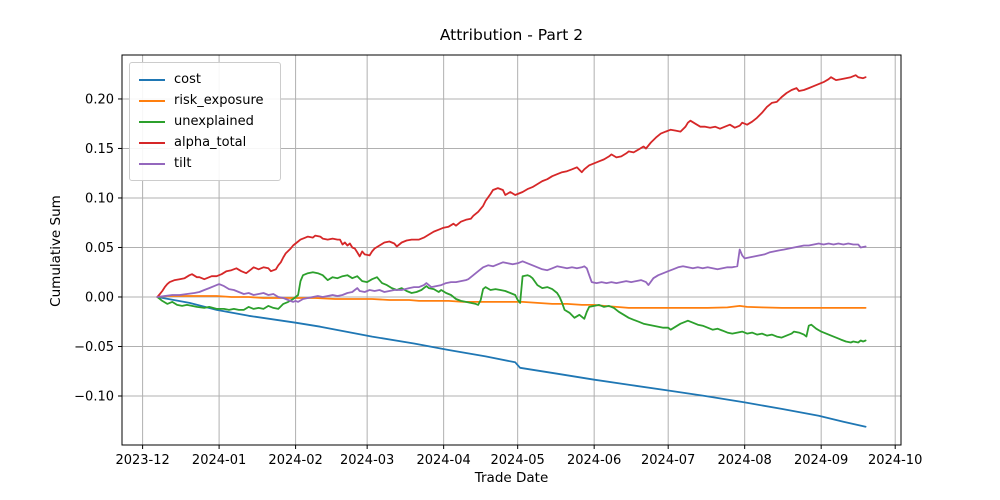 This screenshot has width=1000, height=500. I want to click on legend-line-sample-tilt, so click(152, 163).